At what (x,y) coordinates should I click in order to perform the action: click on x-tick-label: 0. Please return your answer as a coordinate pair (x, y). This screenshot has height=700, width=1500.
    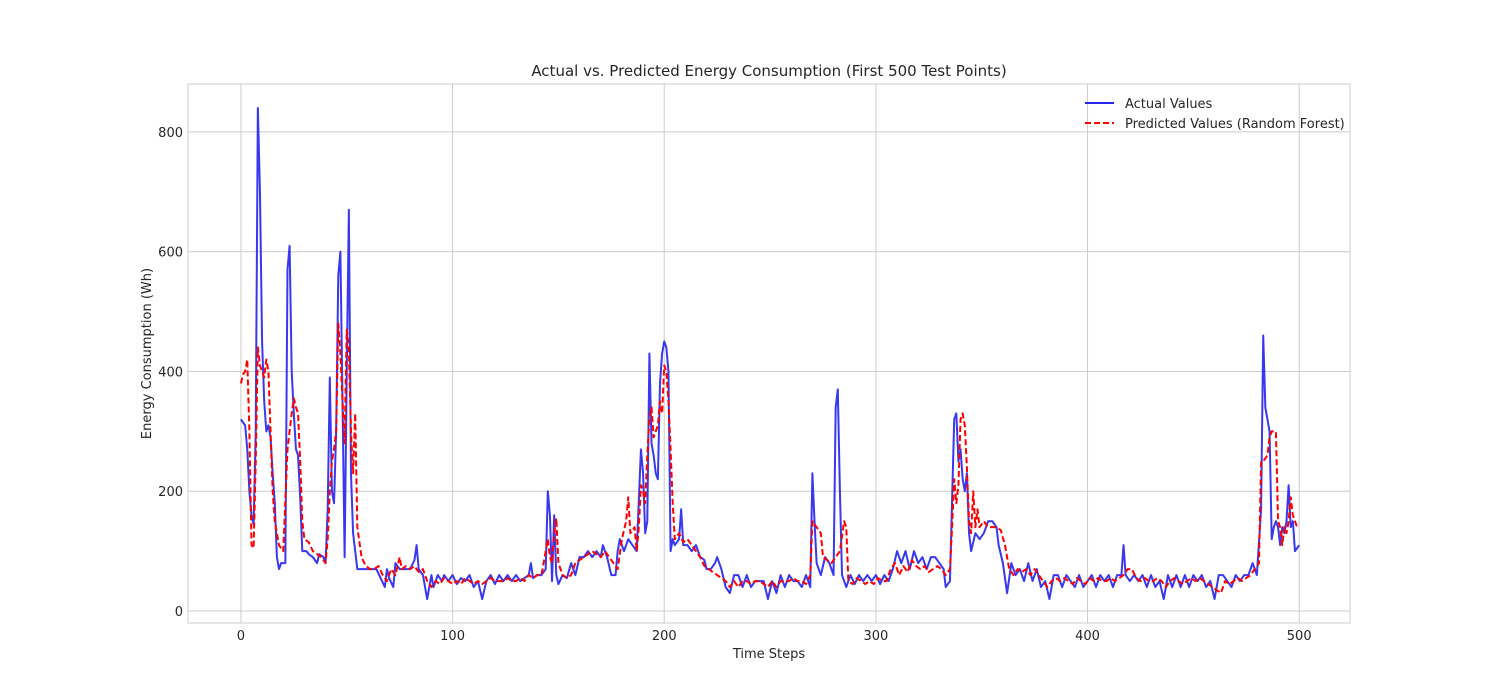
    Looking at the image, I should click on (241, 636).